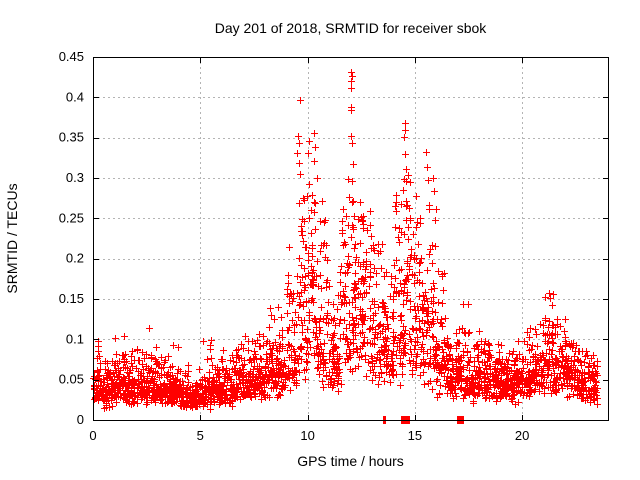 Image resolution: width=640 pixels, height=480 pixels. I want to click on y-tick-label: 0.05, so click(71, 379).